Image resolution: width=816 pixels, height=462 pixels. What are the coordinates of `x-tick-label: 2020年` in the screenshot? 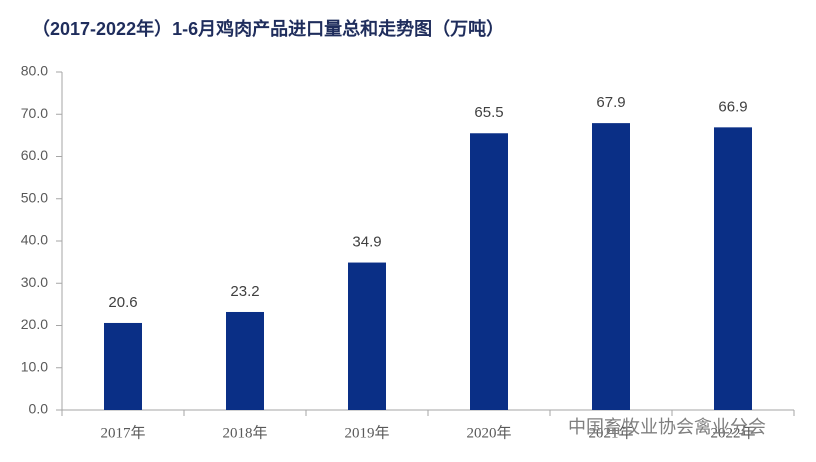 It's located at (488, 432).